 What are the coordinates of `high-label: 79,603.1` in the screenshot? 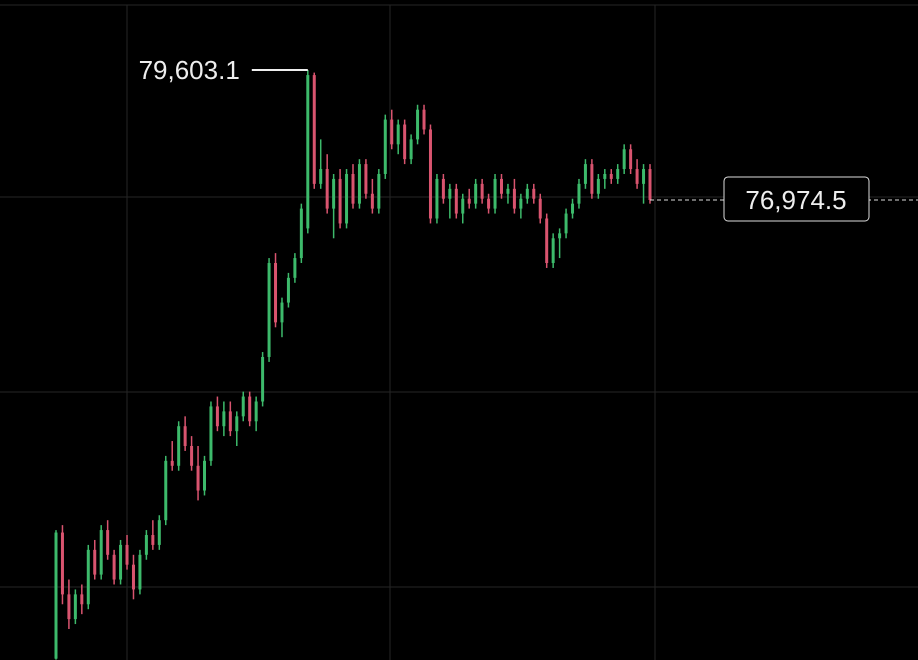 It's located at (189, 70).